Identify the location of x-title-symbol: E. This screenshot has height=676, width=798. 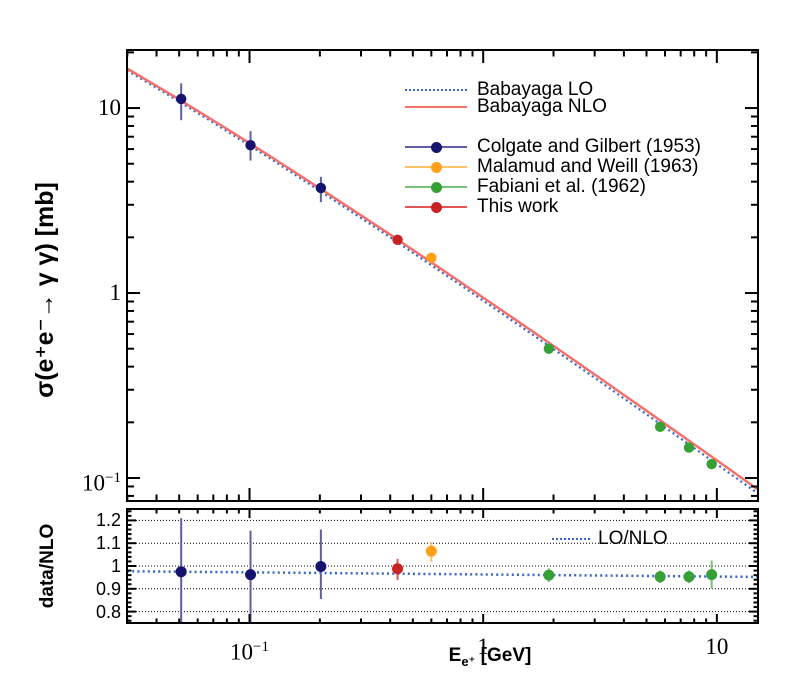
(455, 655).